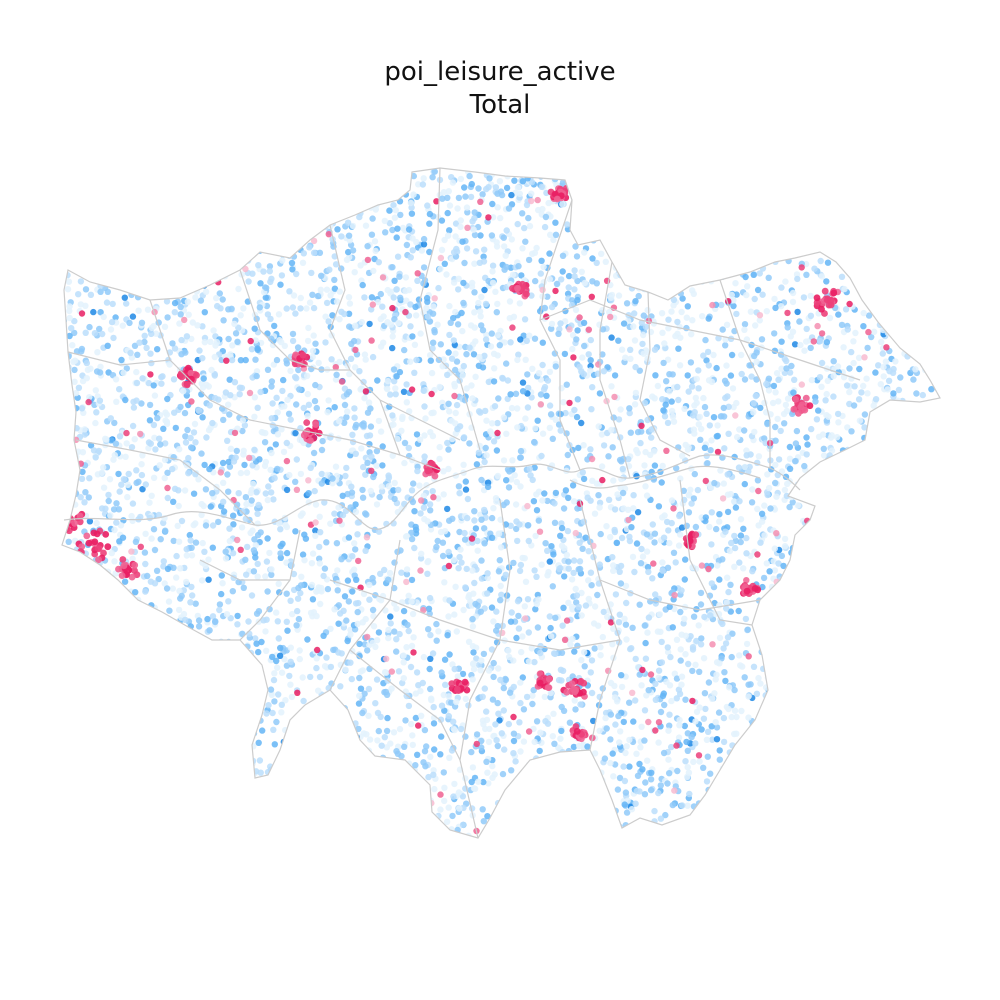 This screenshot has width=1000, height=1000. What do you see at coordinates (825, 798) in the screenshot?
I see `poi-point-1906` at bounding box center [825, 798].